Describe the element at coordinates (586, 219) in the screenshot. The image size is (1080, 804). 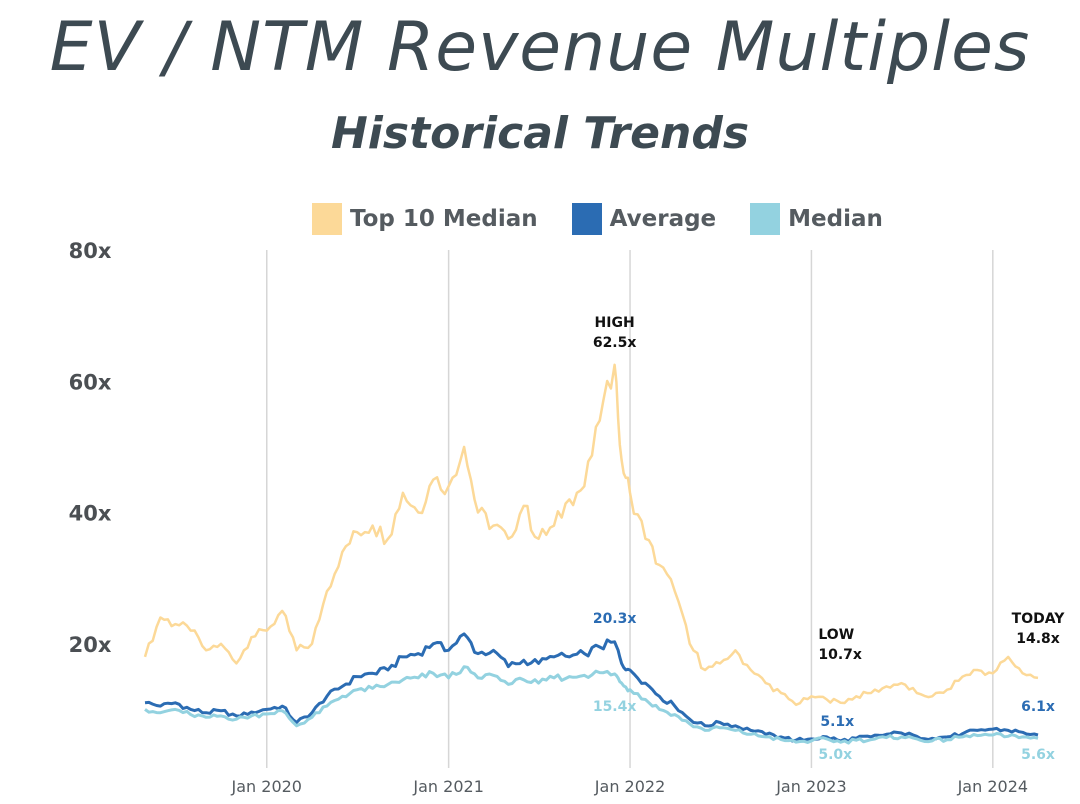
I see `legend-swatch-average` at that location.